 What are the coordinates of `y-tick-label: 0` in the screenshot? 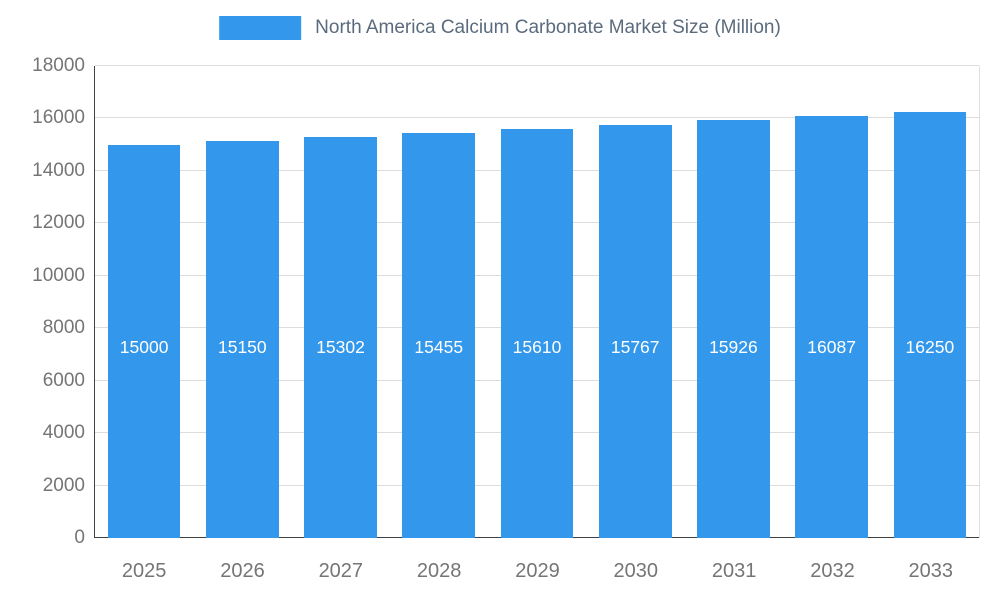 It's located at (79, 537).